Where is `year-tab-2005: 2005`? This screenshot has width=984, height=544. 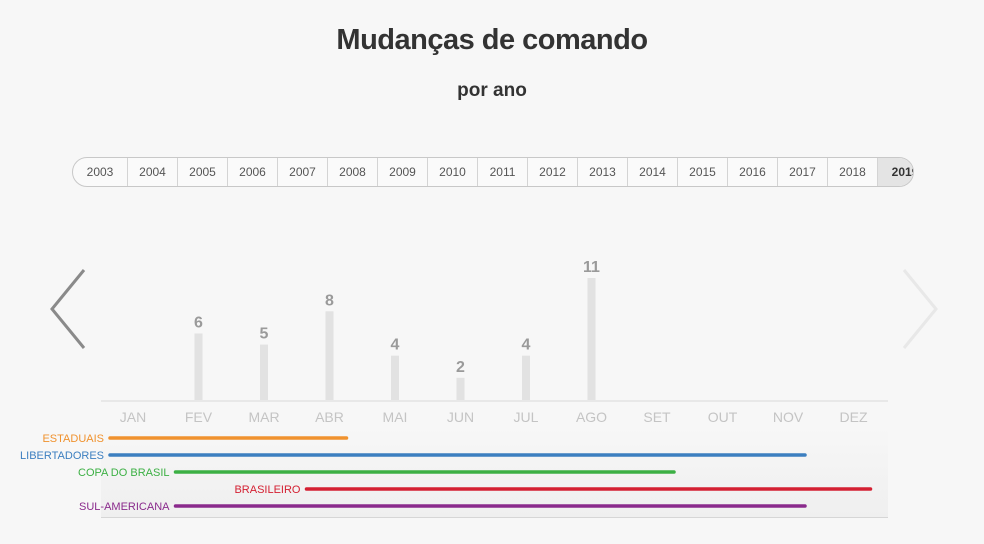
year-tab-2005: 2005 is located at coordinates (202, 172).